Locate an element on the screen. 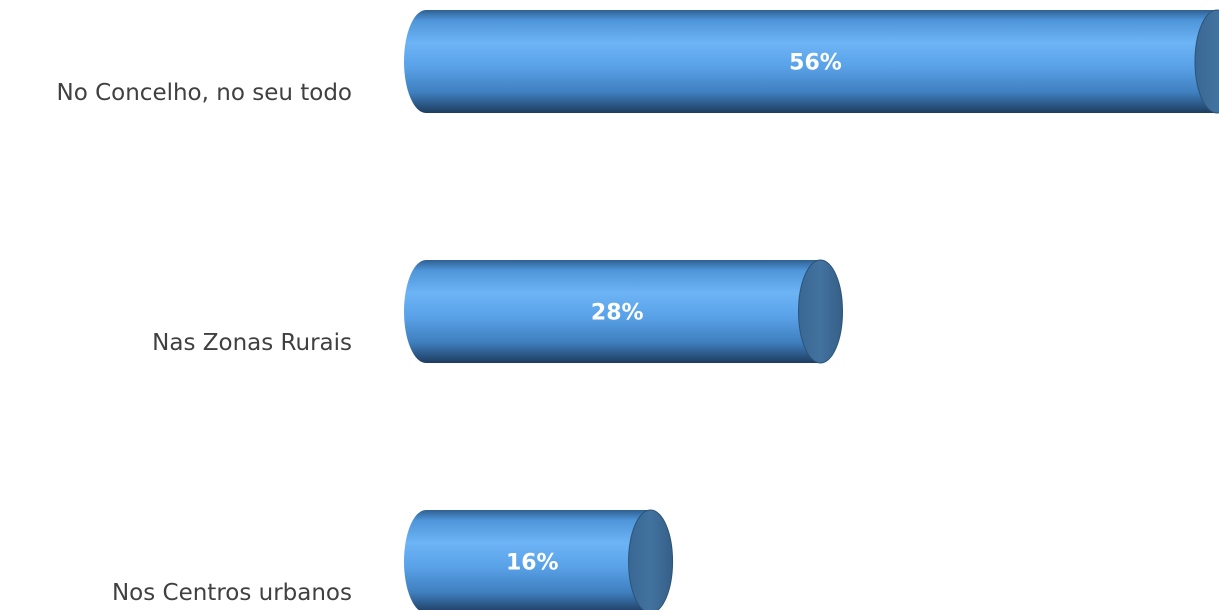  bar-group: 28% Nas Zonas Rurais is located at coordinates (497, 311).